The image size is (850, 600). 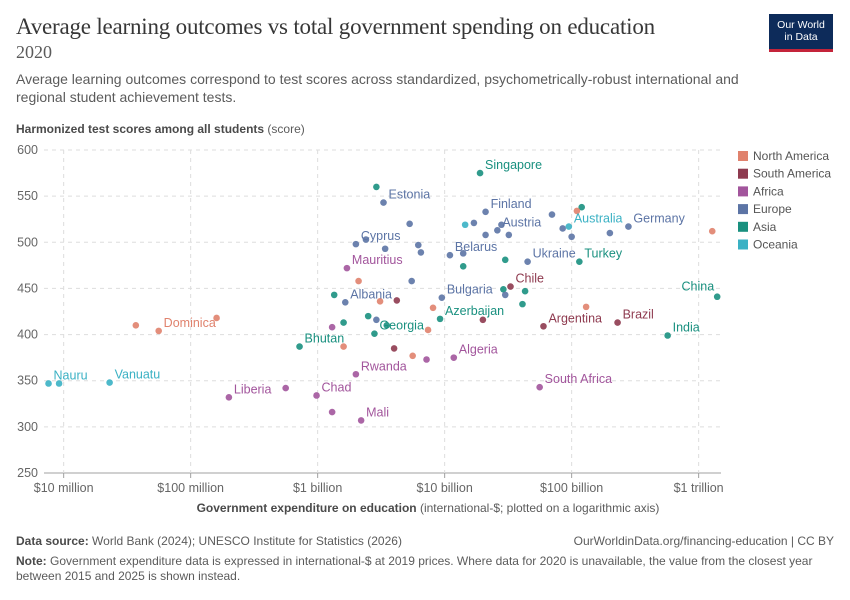 What do you see at coordinates (772, 209) in the screenshot?
I see `legend-entry: Europe` at bounding box center [772, 209].